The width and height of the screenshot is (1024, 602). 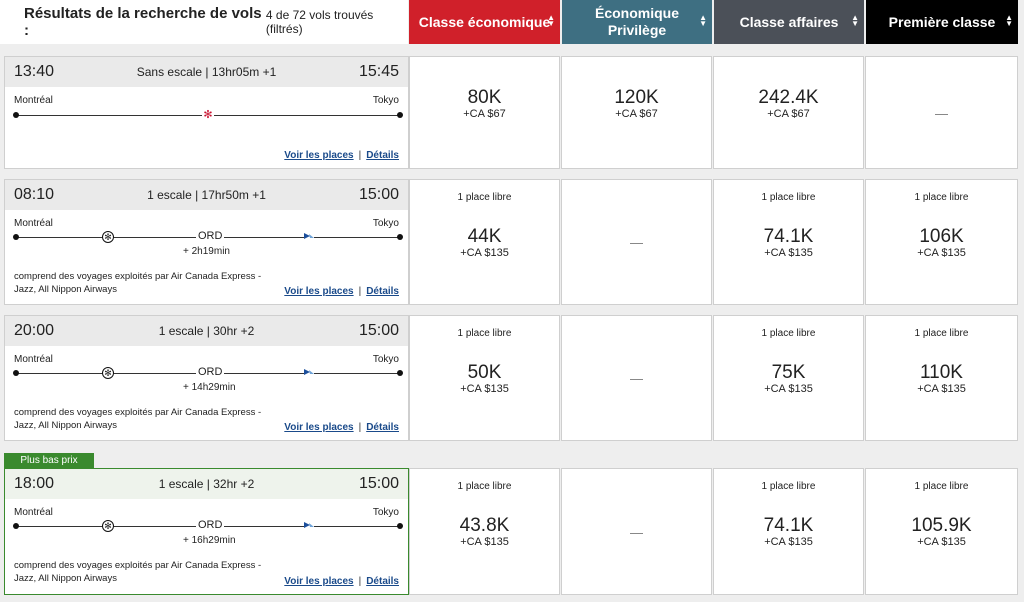 What do you see at coordinates (788, 372) in the screenshot?
I see `fare-points: 75K` at bounding box center [788, 372].